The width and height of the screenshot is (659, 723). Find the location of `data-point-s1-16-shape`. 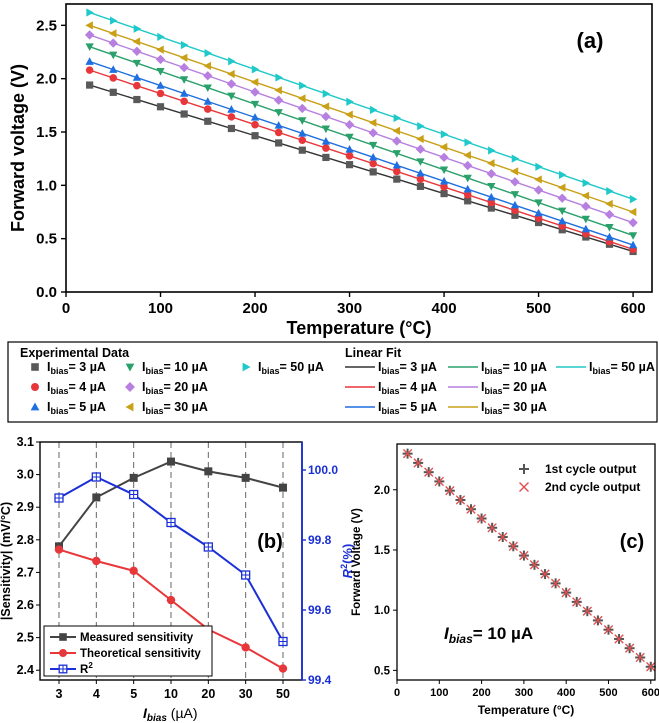

data-point-s1-16-shape is located at coordinates (467, 195).